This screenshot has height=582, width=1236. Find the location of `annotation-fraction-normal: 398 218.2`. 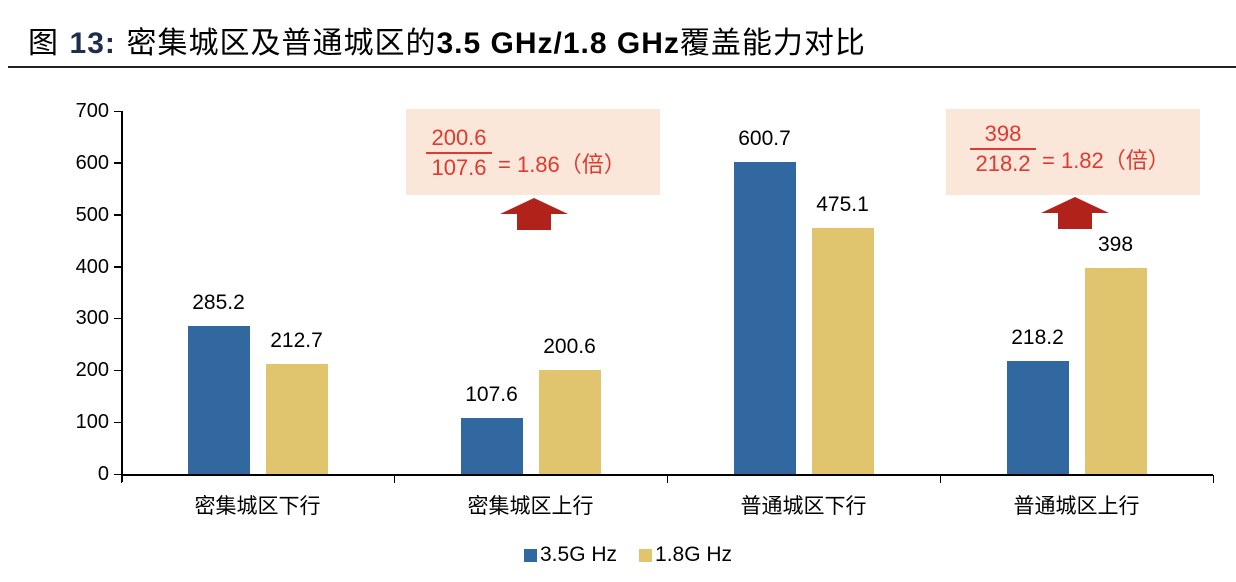

annotation-fraction-normal: 398 218.2 is located at coordinates (1003, 149).